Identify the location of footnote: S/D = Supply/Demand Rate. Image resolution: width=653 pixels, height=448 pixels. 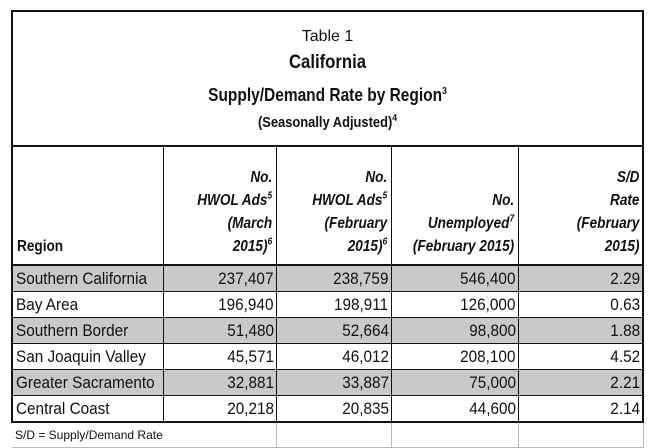
(144, 435).